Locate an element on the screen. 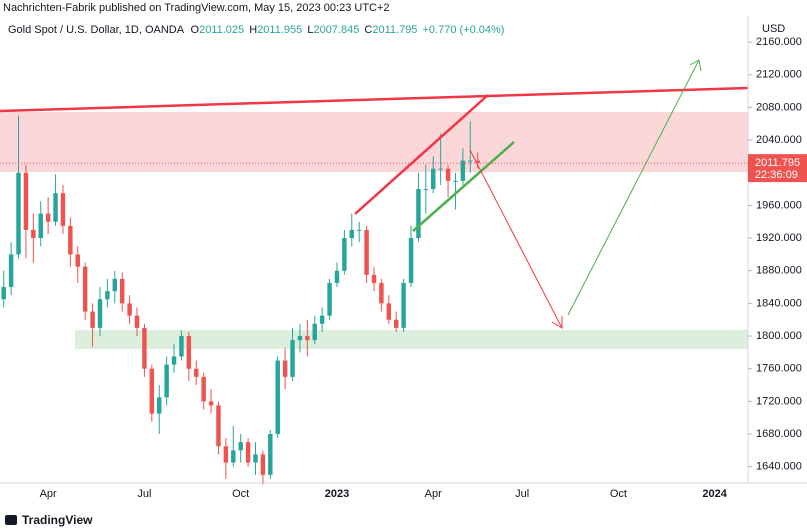 Image resolution: width=807 pixels, height=530 pixels. y-tick-label: 1760.000 is located at coordinates (779, 369).